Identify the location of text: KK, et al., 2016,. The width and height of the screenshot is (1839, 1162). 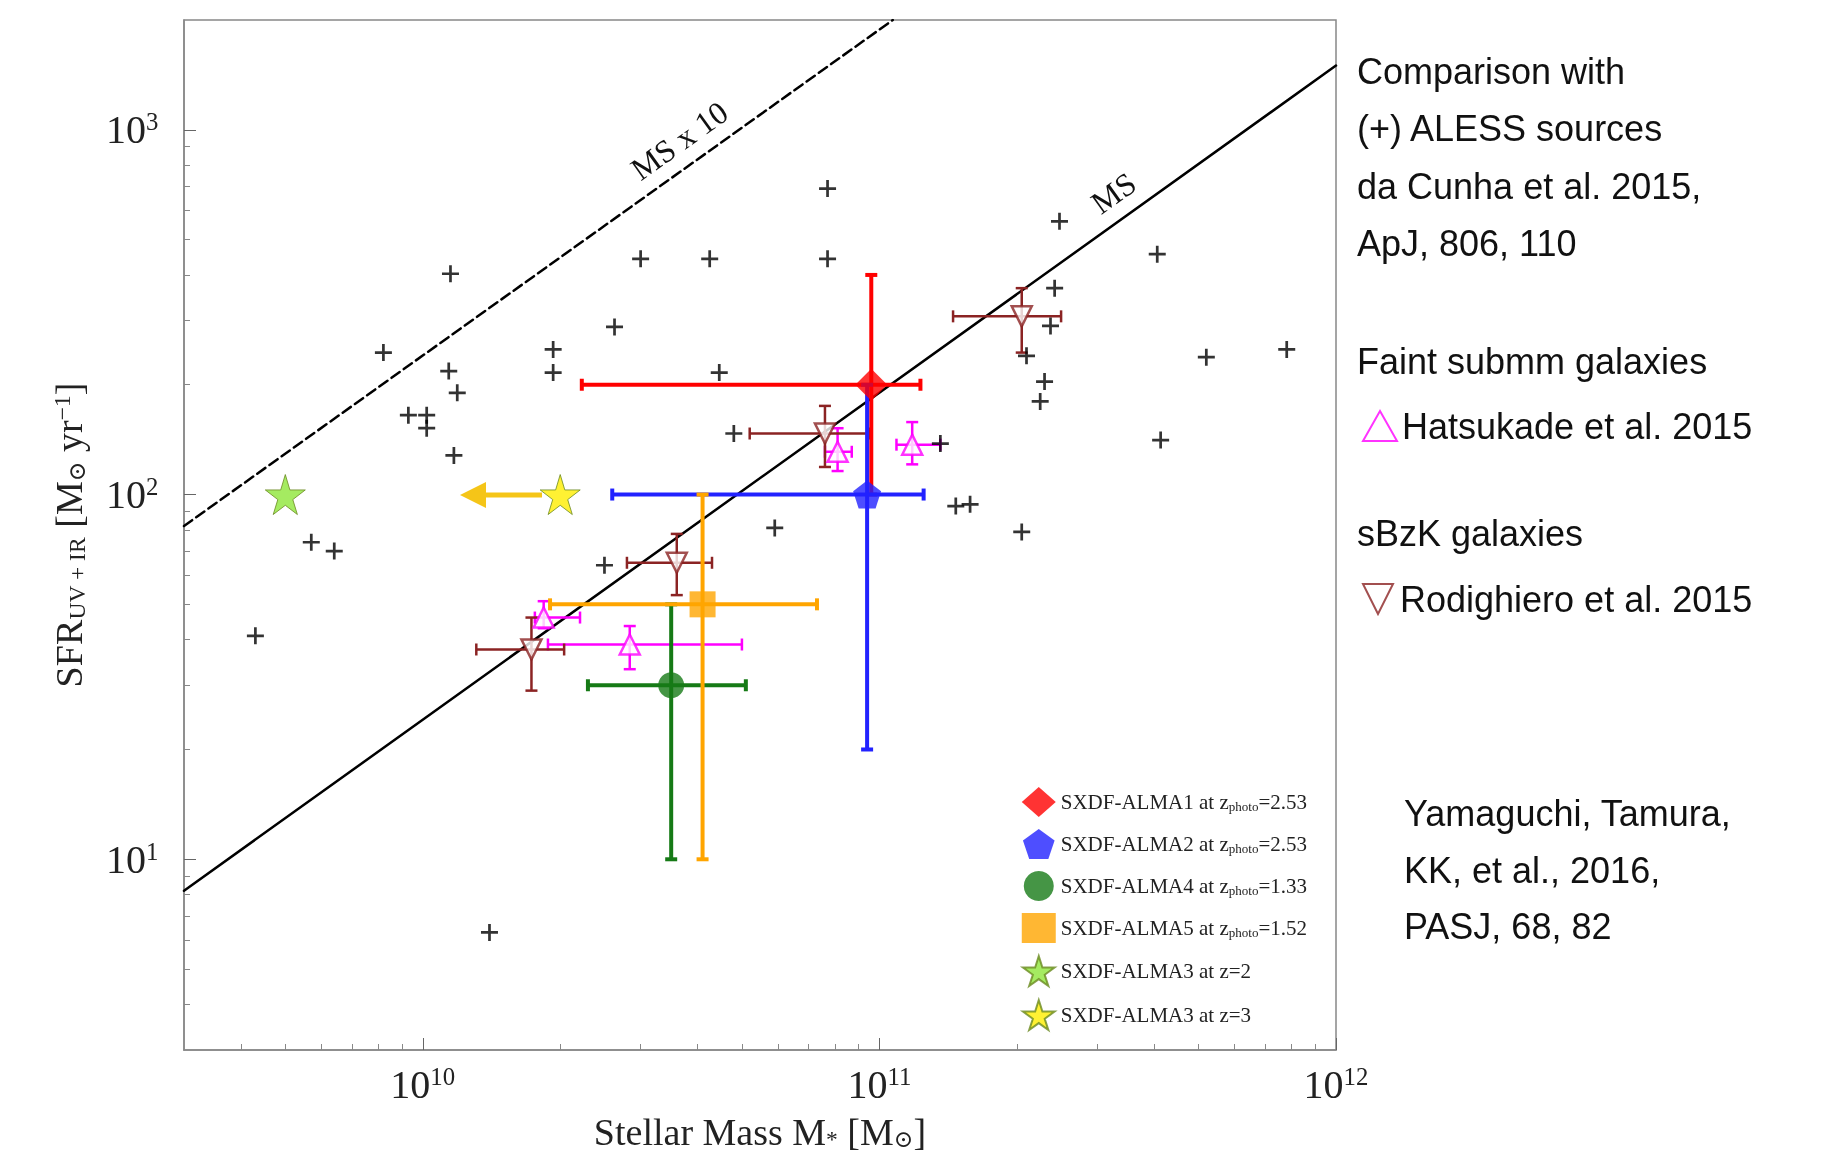
(1532, 870).